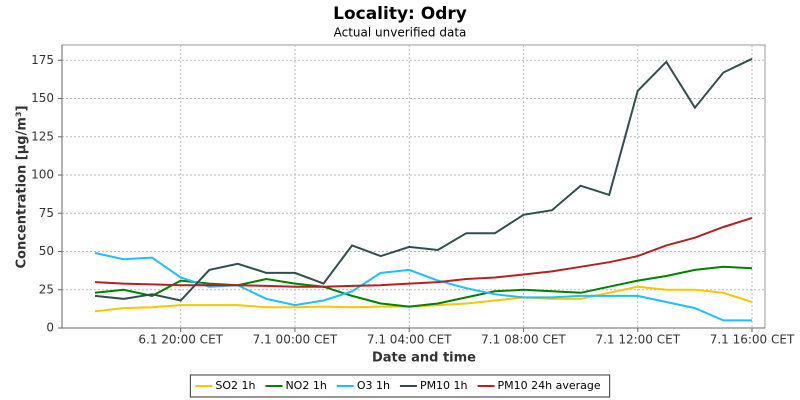 This screenshot has height=400, width=800. I want to click on x-tick-label: 7.1 08:00 CET, so click(523, 340).